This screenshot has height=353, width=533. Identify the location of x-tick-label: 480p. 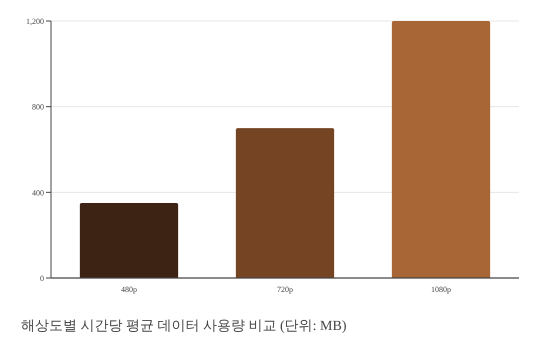
(129, 289).